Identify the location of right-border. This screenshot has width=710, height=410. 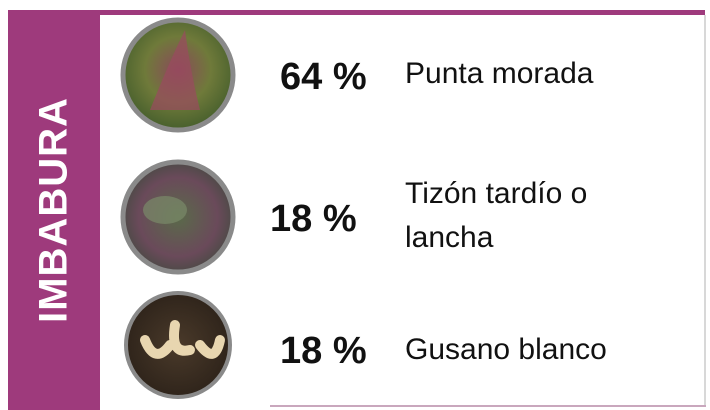
(705, 211).